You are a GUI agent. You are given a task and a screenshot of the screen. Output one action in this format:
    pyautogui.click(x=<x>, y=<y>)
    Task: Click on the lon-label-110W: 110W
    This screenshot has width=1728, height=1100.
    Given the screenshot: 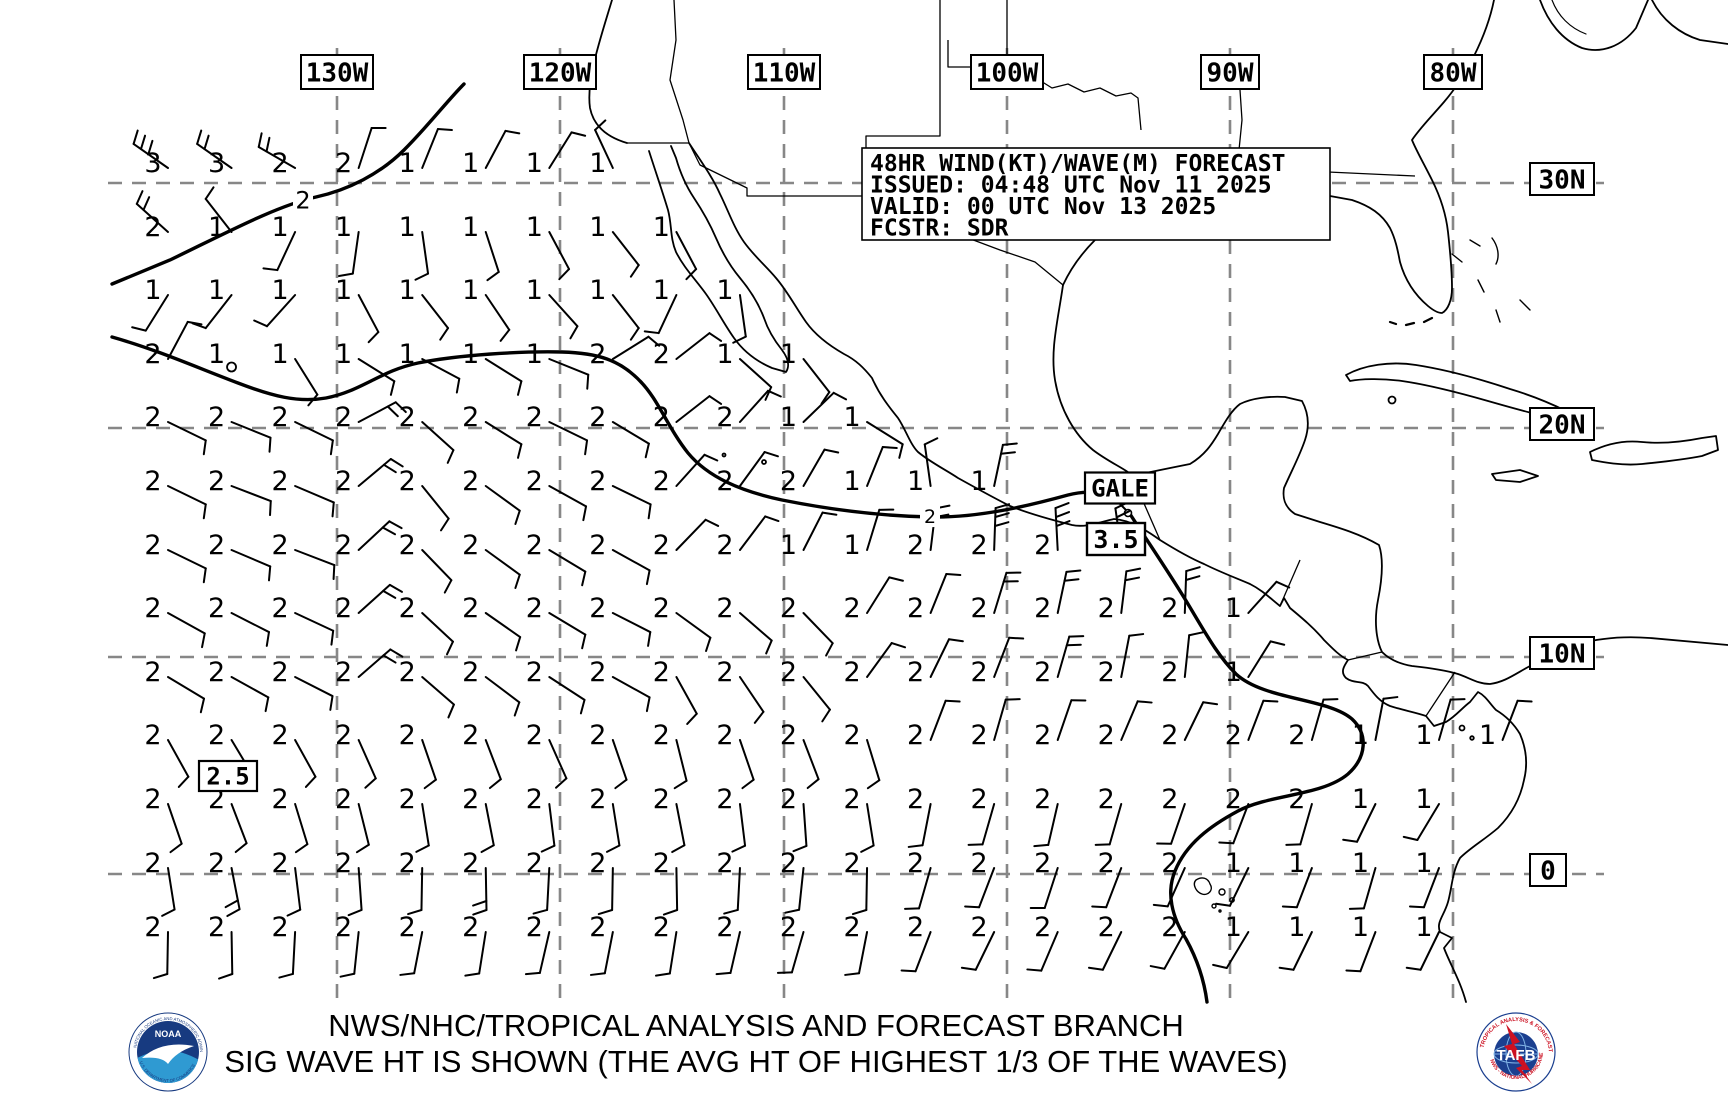 What is the action you would take?
    pyautogui.click(x=784, y=72)
    